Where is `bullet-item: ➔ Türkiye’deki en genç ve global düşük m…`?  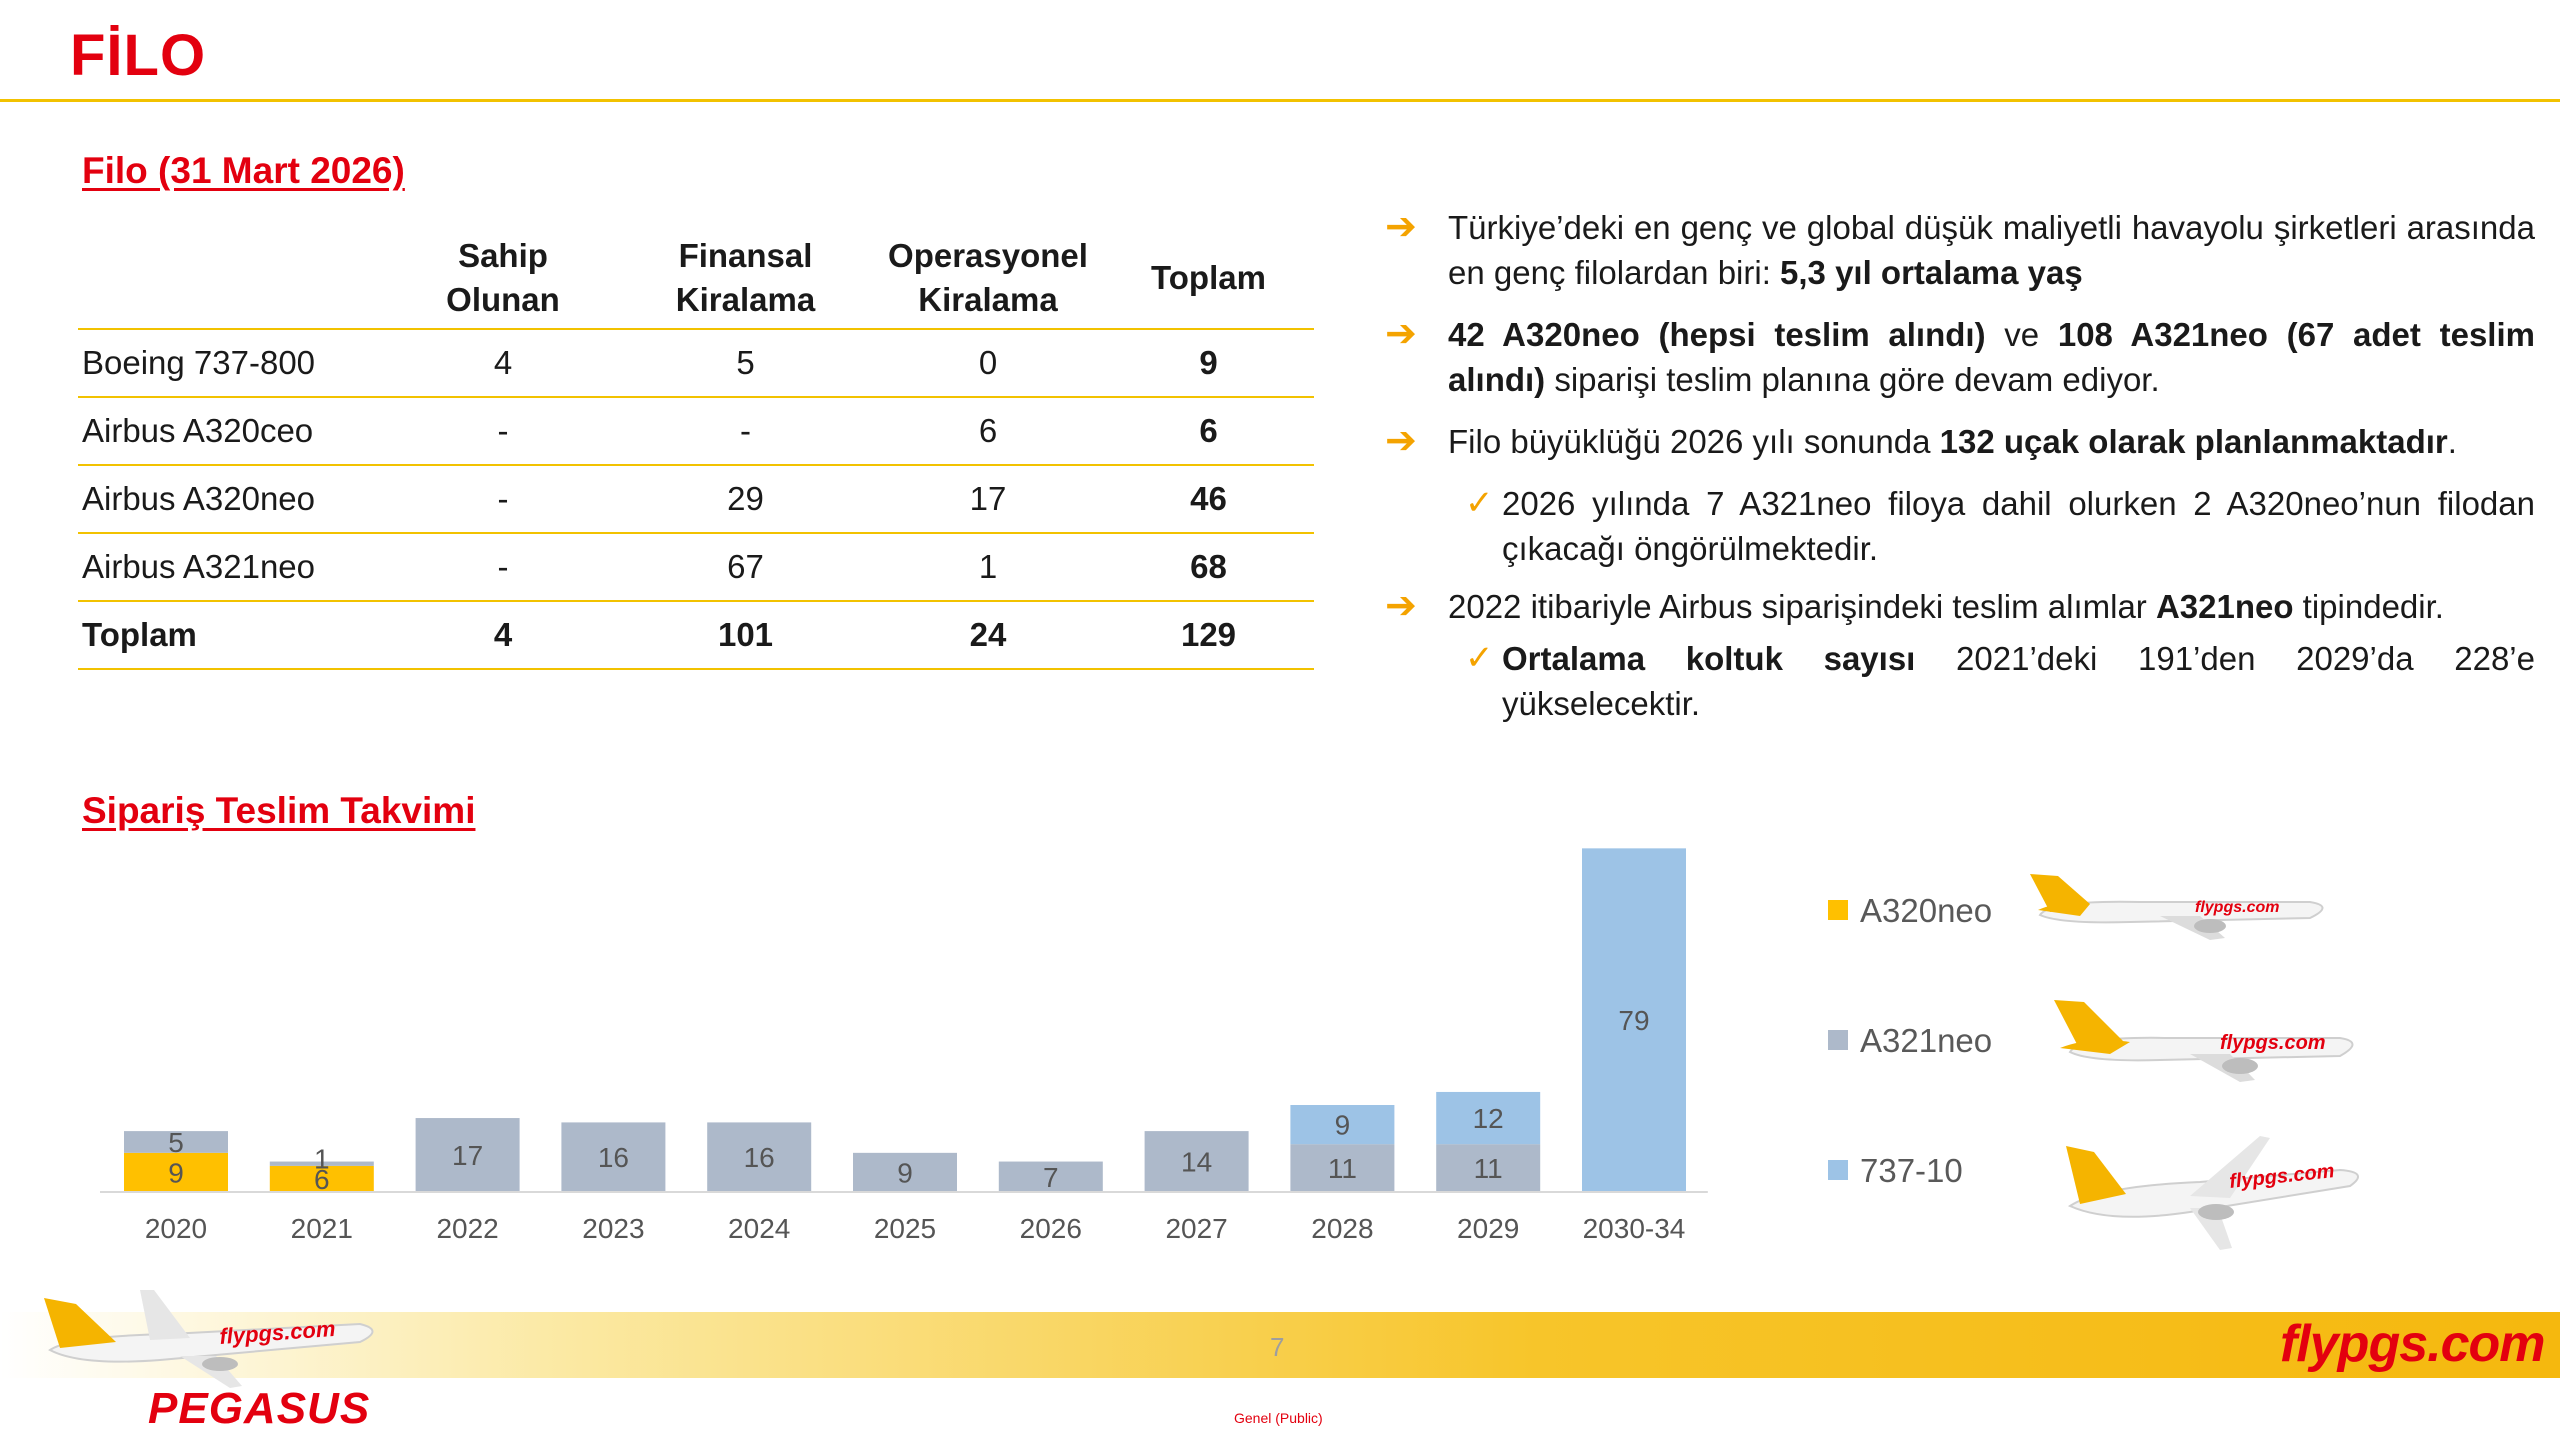 bullet-item: ➔ Türkiye’deki en genç ve global düşük m… is located at coordinates (1960, 250).